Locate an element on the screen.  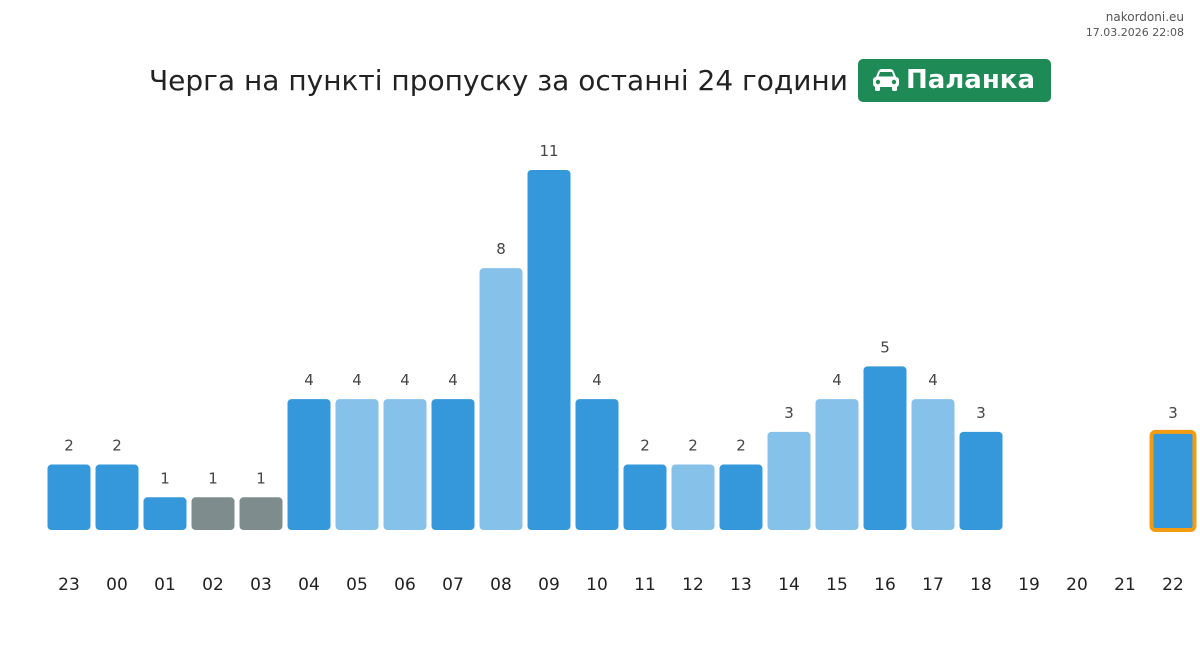
hour-tick-label: 07 is located at coordinates (453, 585).